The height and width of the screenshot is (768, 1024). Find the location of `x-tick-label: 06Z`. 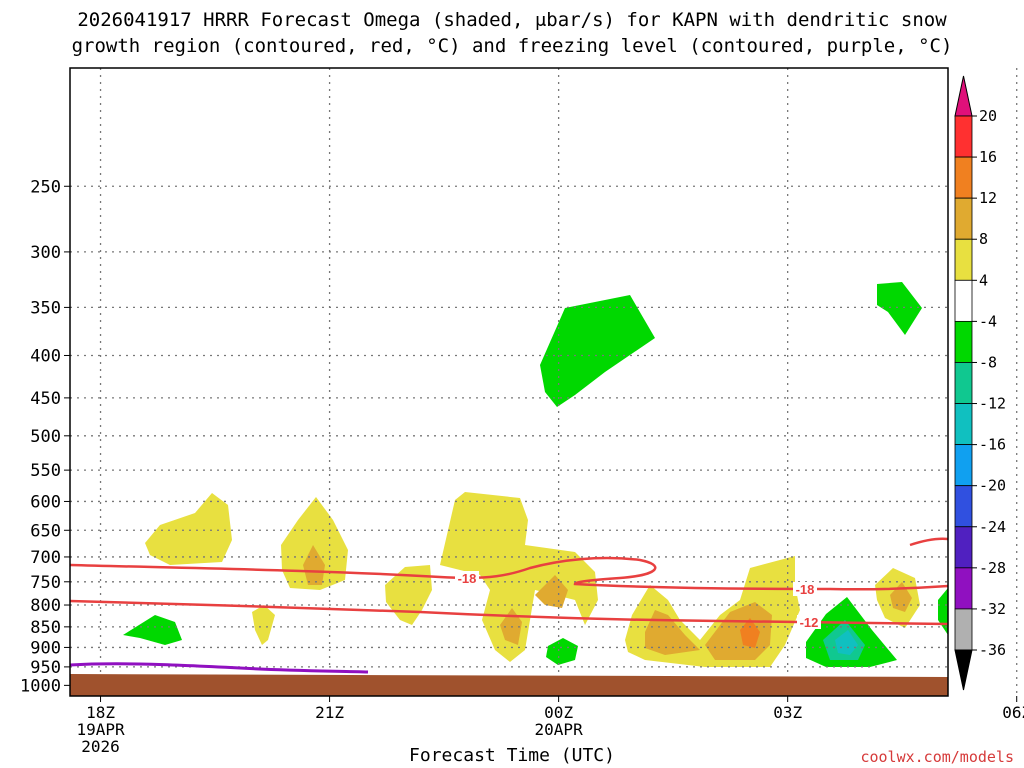

x-tick-label: 06Z is located at coordinates (1013, 712).